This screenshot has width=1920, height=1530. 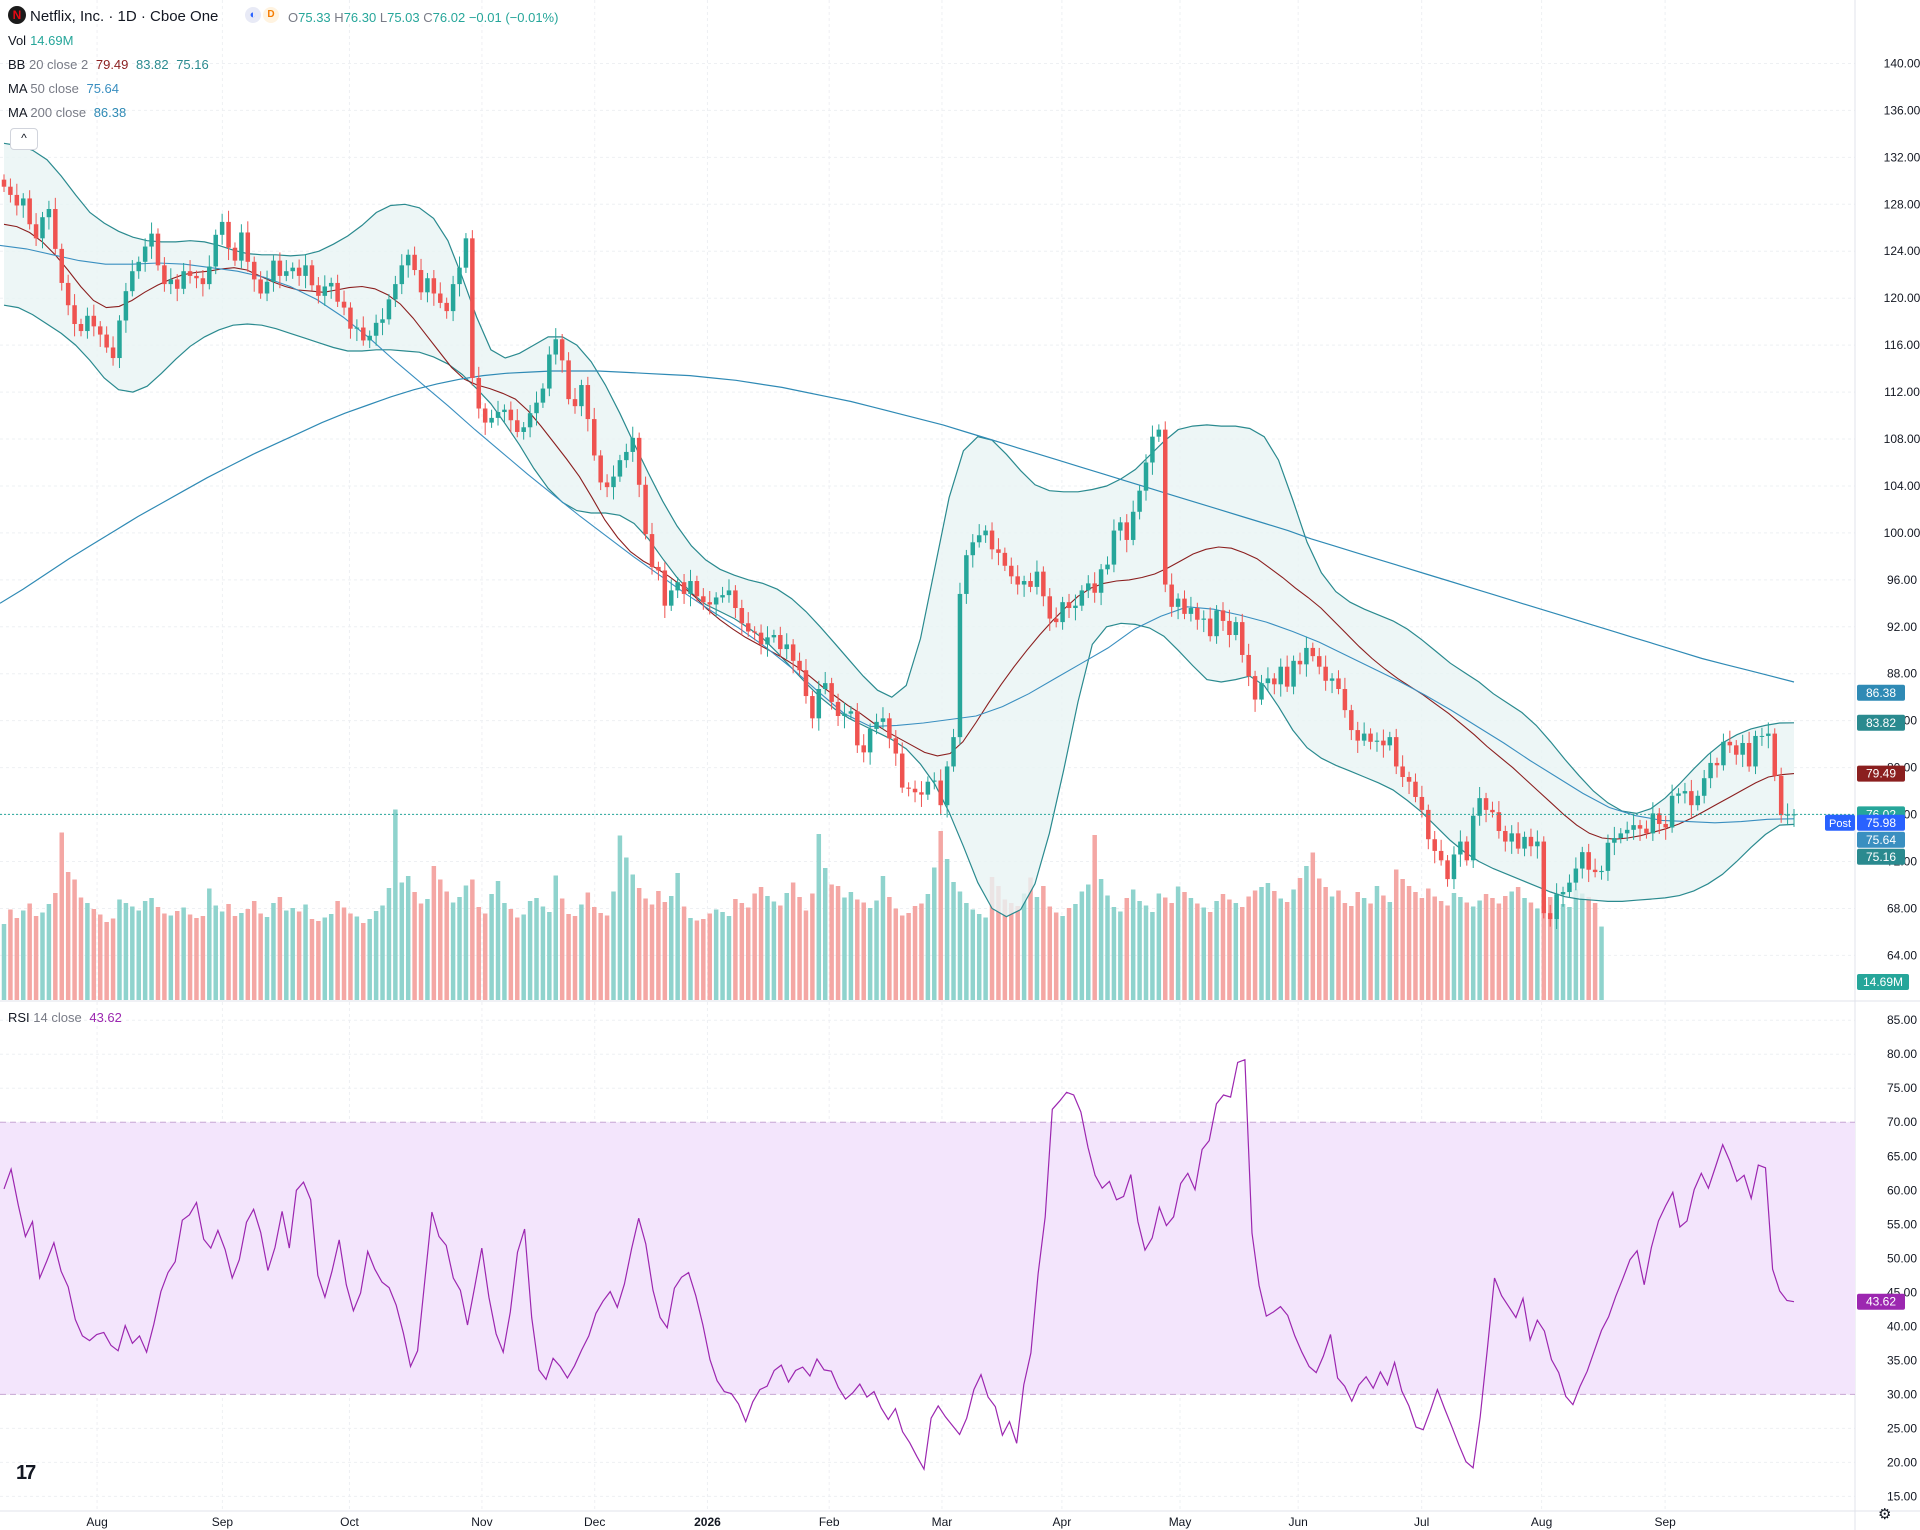 I want to click on price-tick-label: 92.00, so click(x=1902, y=627).